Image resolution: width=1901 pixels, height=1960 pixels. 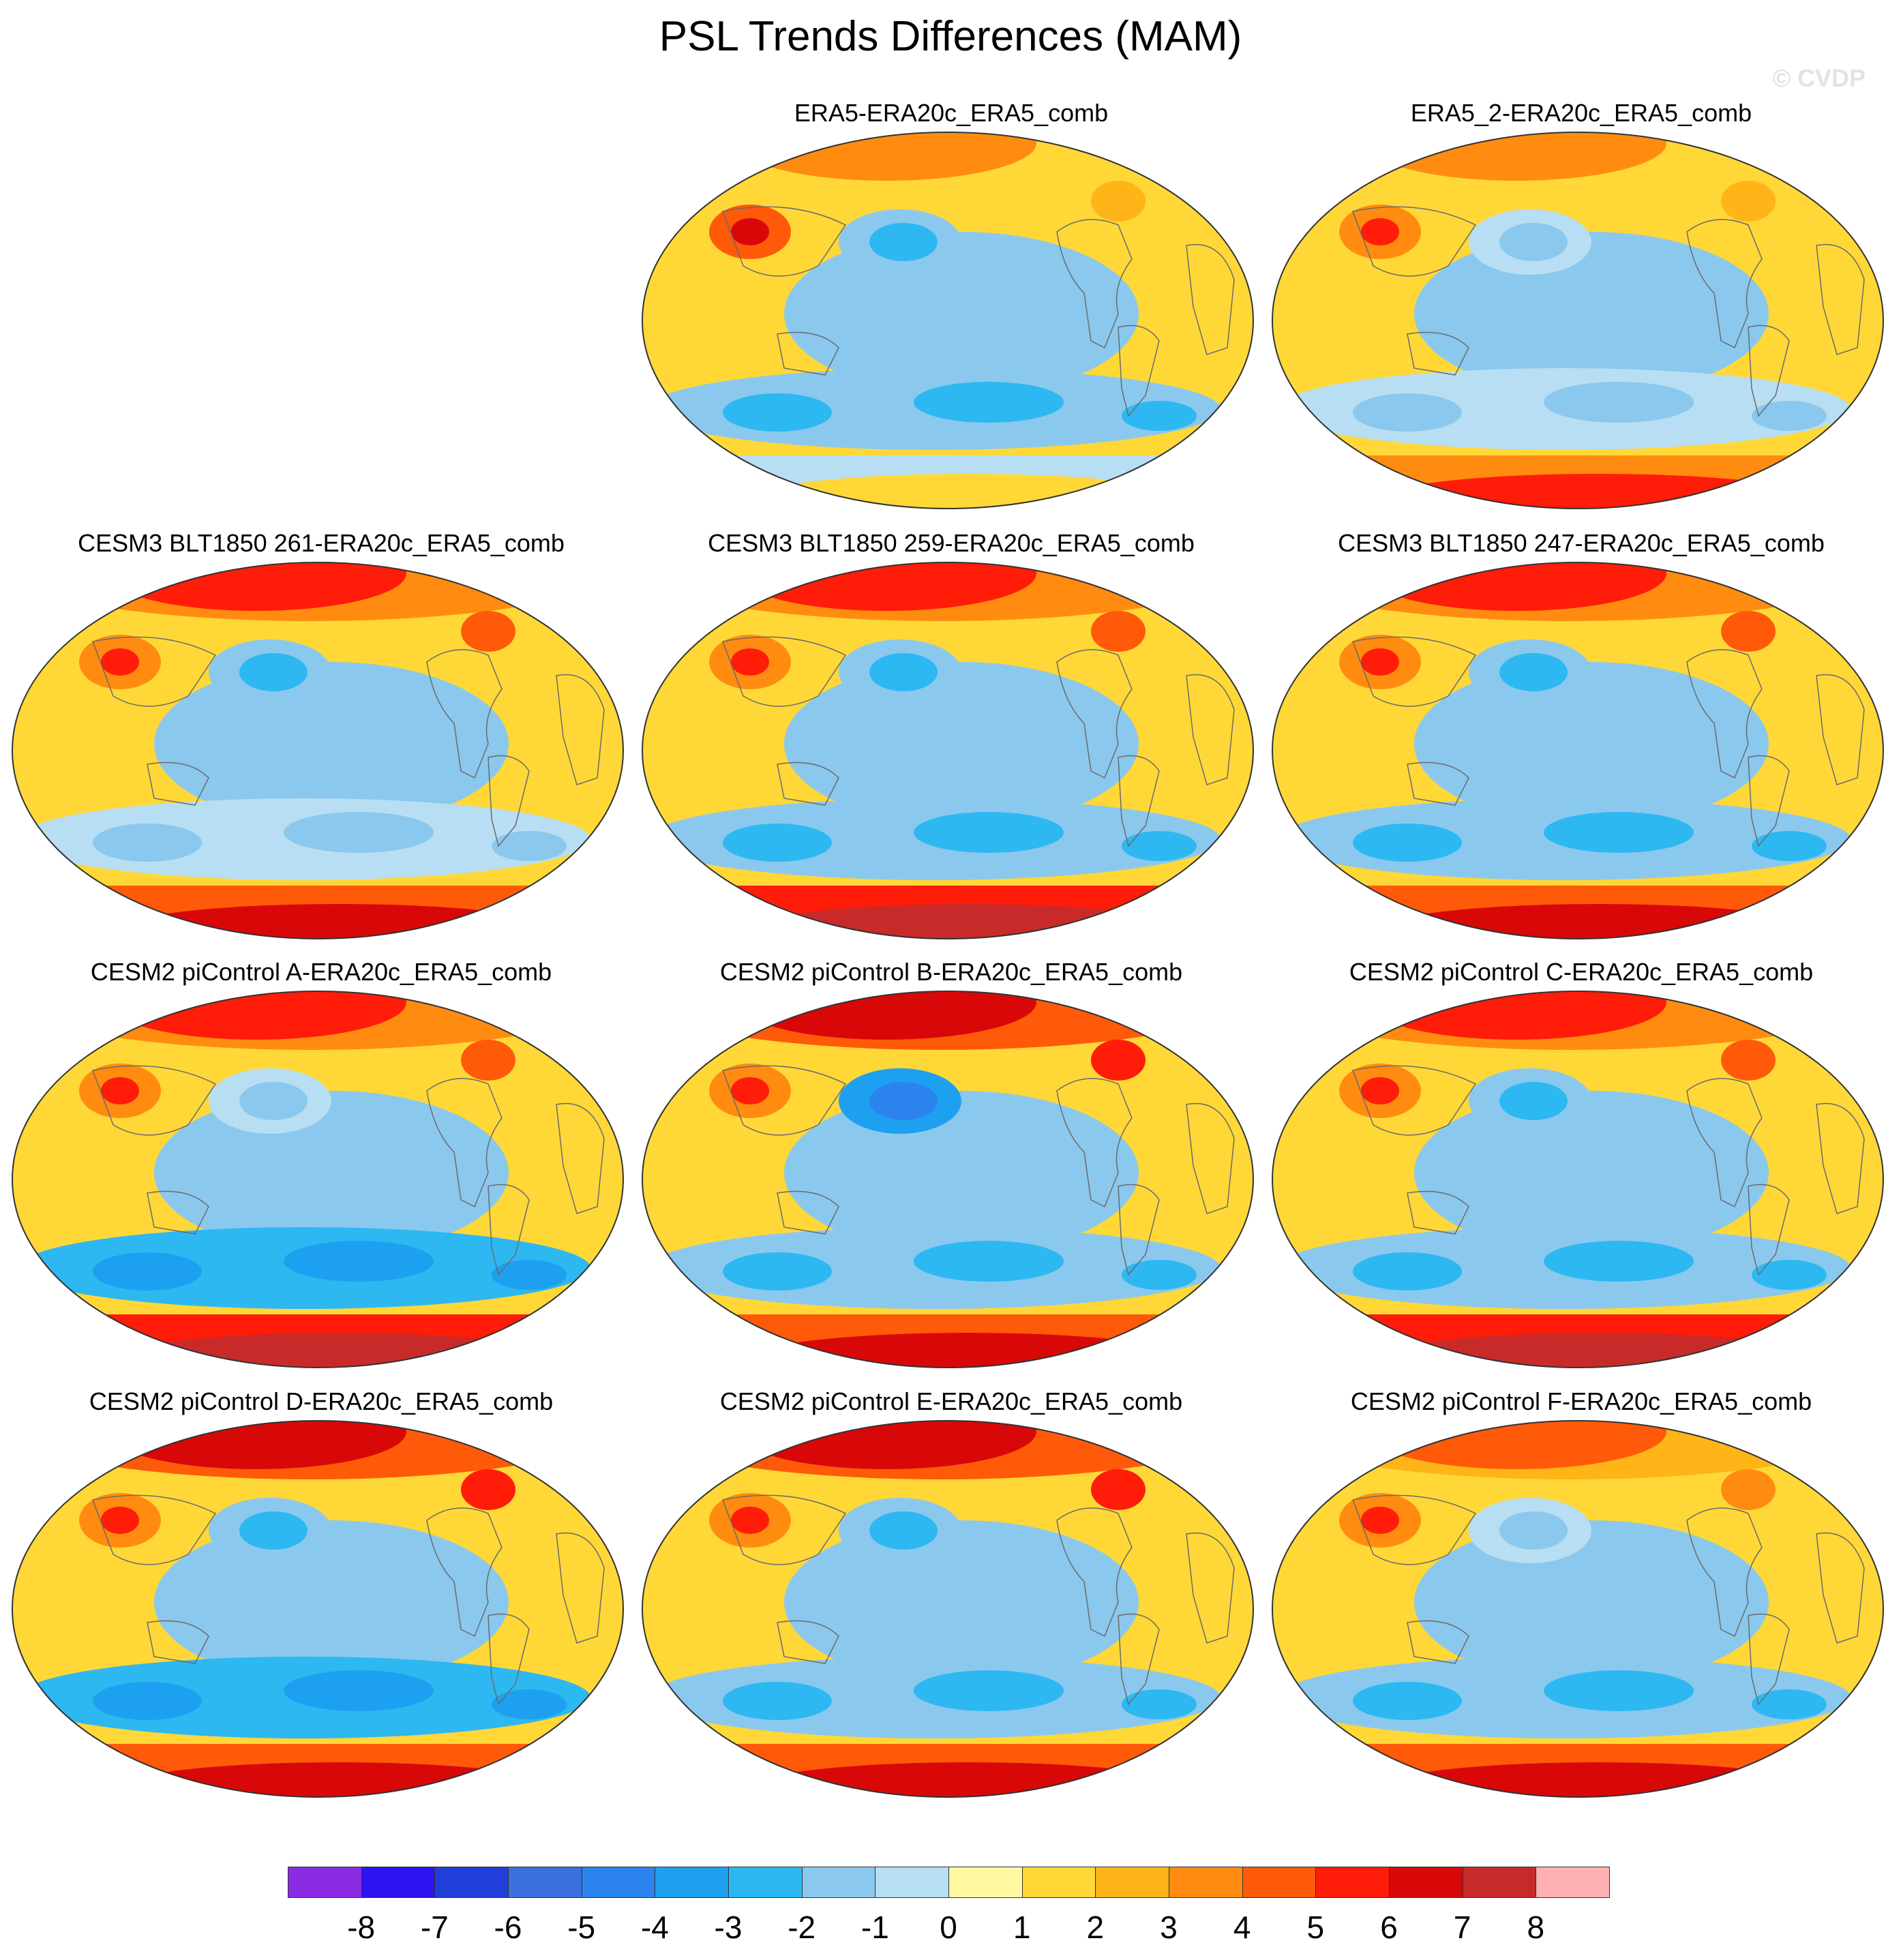 I want to click on colorbar-tick-label: -4, so click(x=654, y=1928).